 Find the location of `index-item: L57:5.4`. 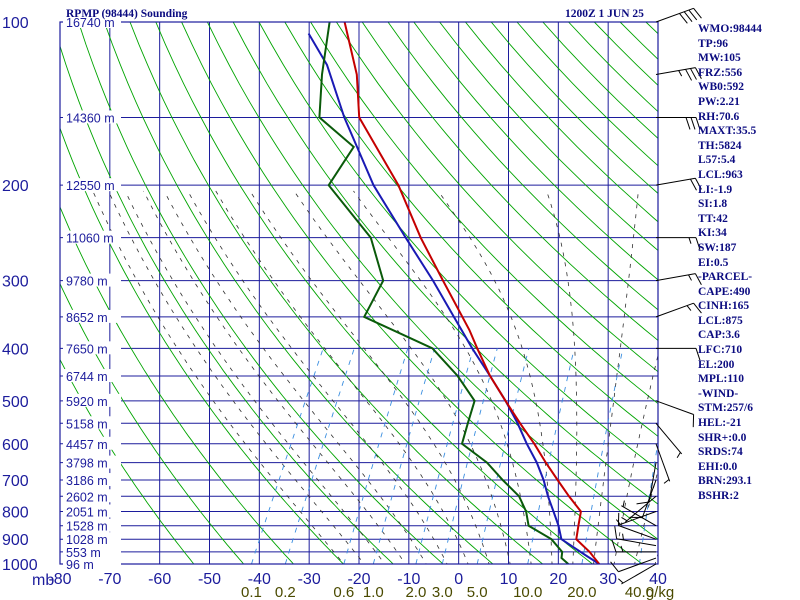

index-item: L57:5.4 is located at coordinates (717, 160).